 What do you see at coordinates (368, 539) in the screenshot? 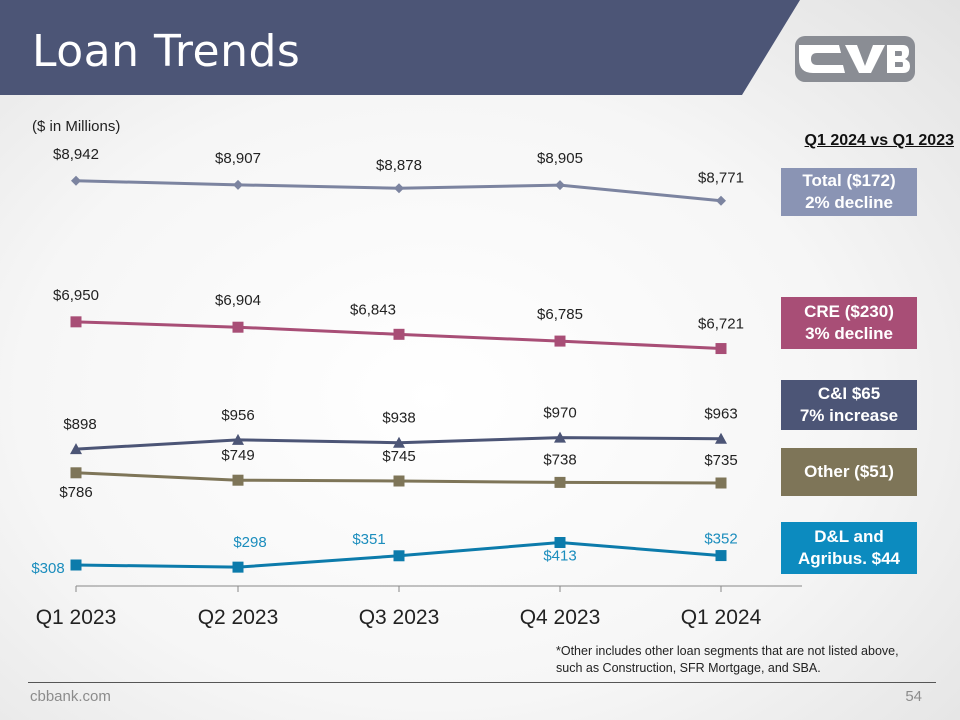
I see `data-label-dl: $351` at bounding box center [368, 539].